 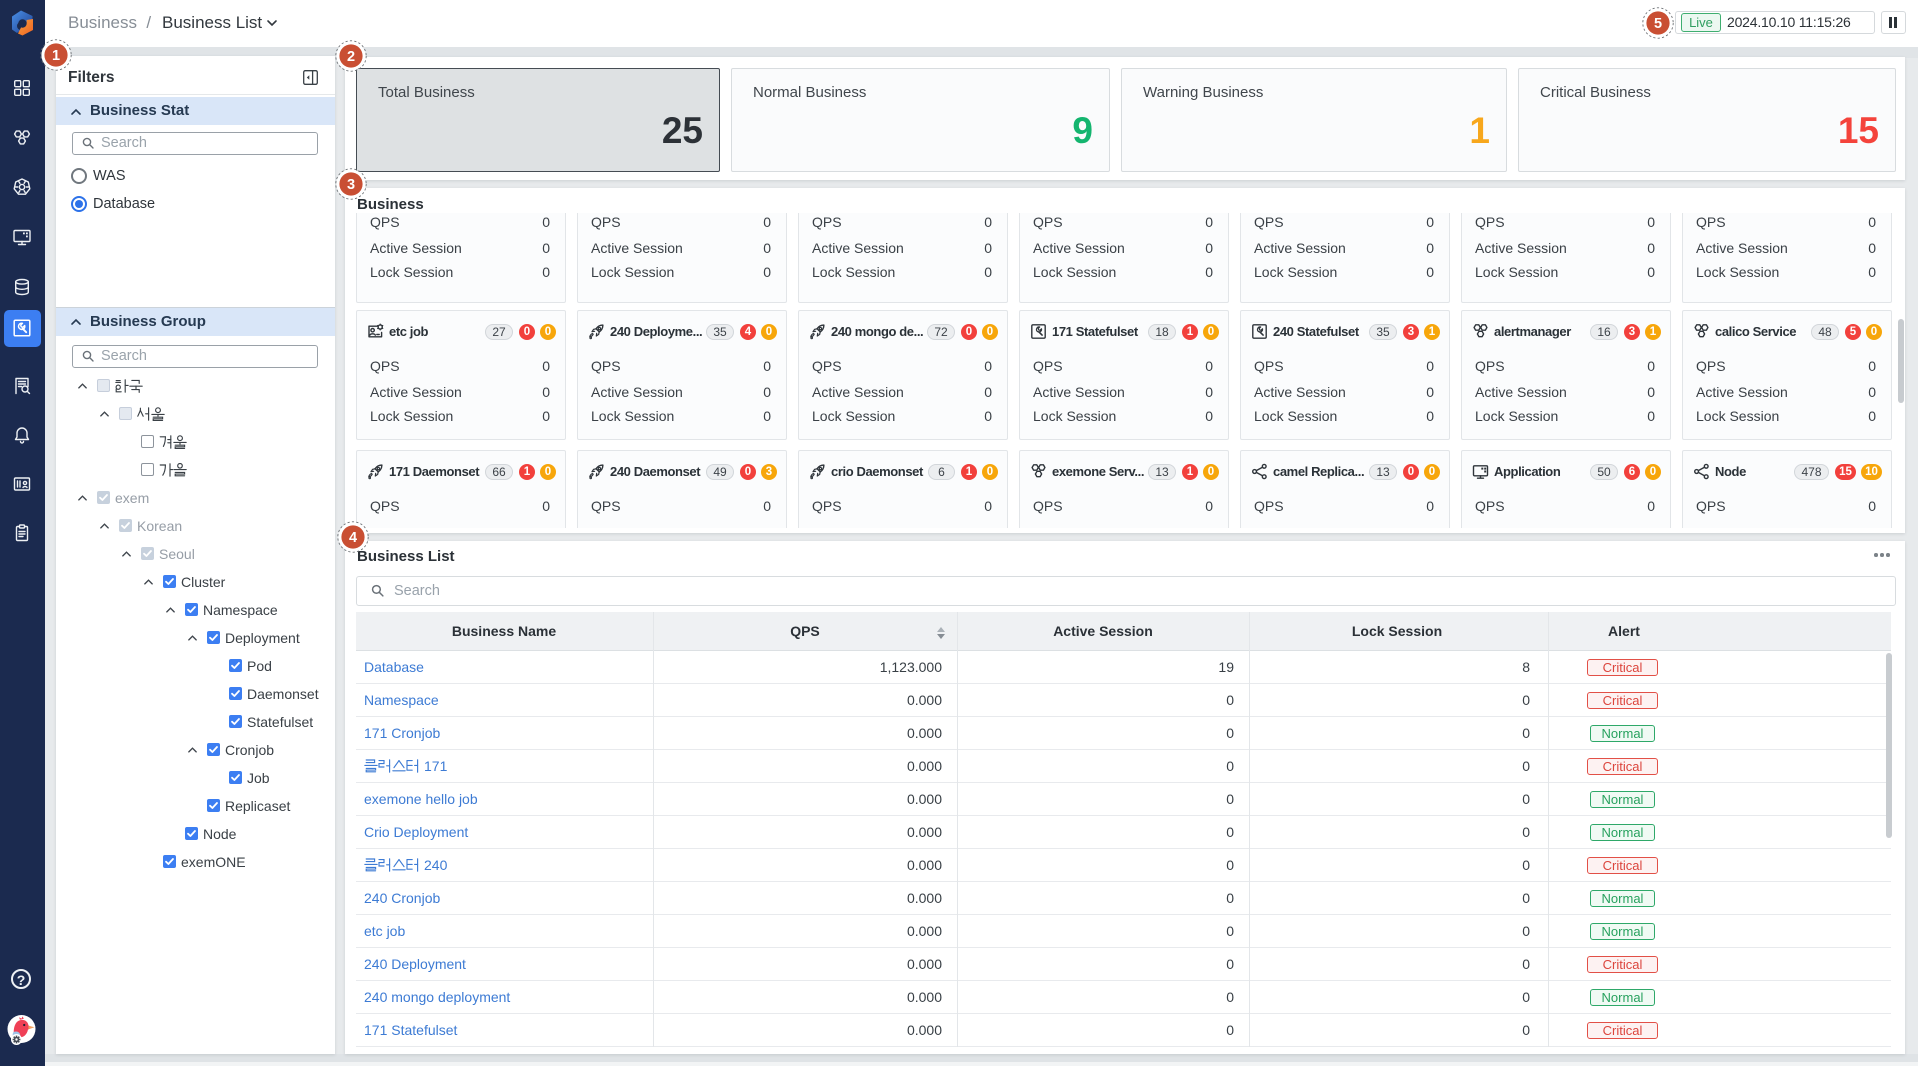 I want to click on svg-text: 1, so click(x=56, y=56).